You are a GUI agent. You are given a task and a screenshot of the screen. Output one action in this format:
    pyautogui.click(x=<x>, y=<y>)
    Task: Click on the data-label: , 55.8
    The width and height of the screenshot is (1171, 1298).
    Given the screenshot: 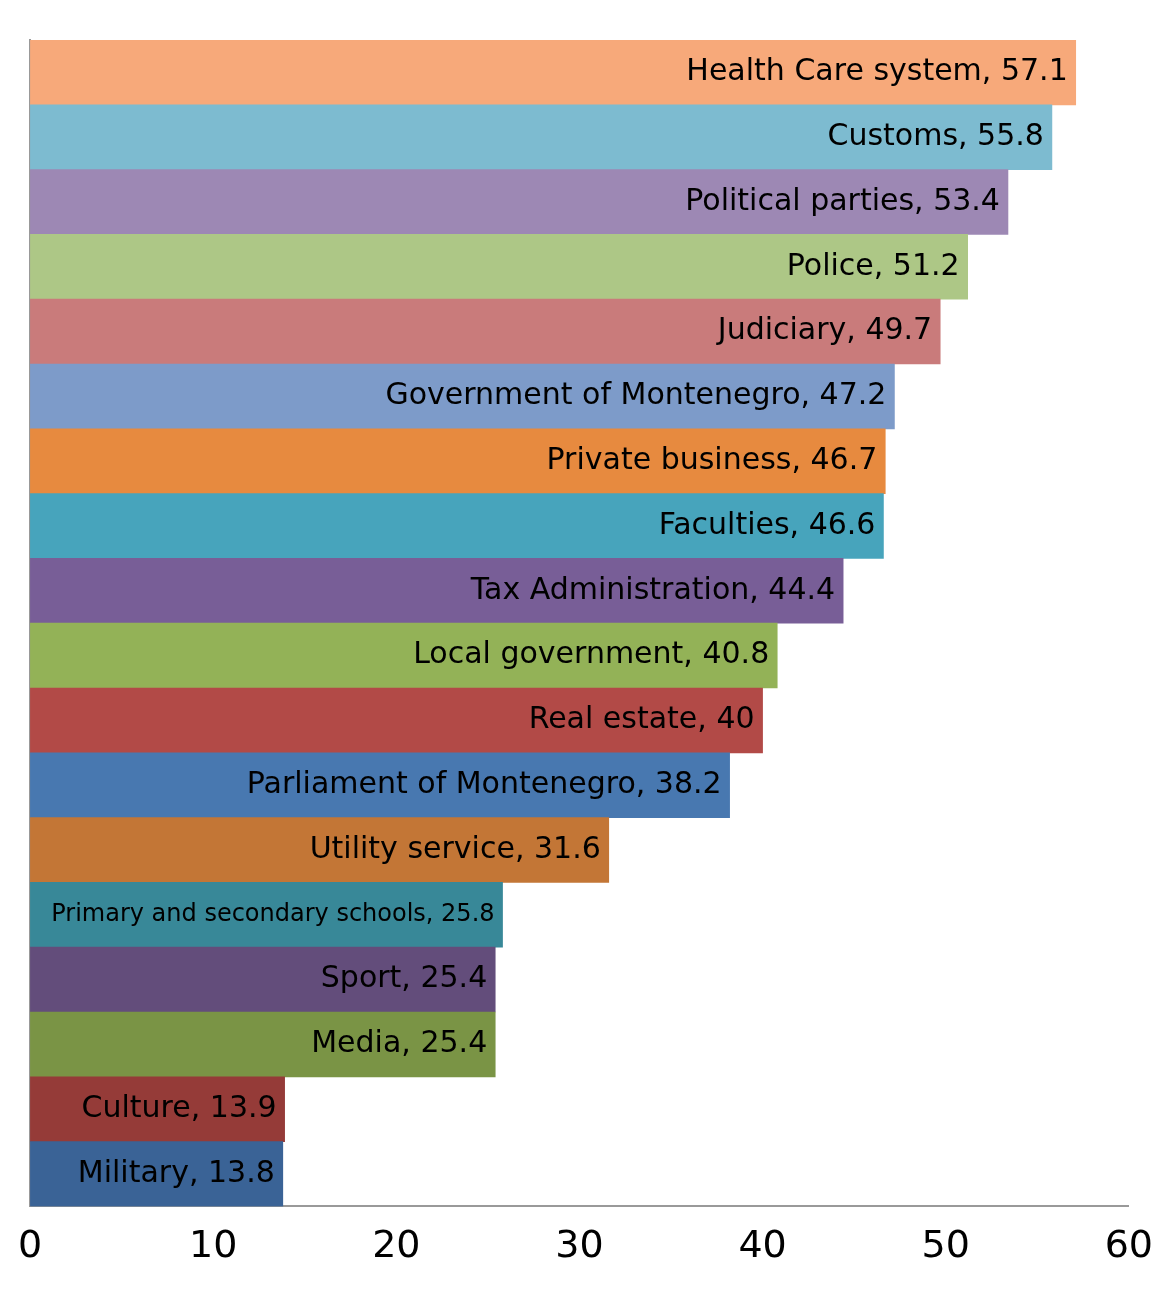 What is the action you would take?
    pyautogui.click(x=1001, y=134)
    